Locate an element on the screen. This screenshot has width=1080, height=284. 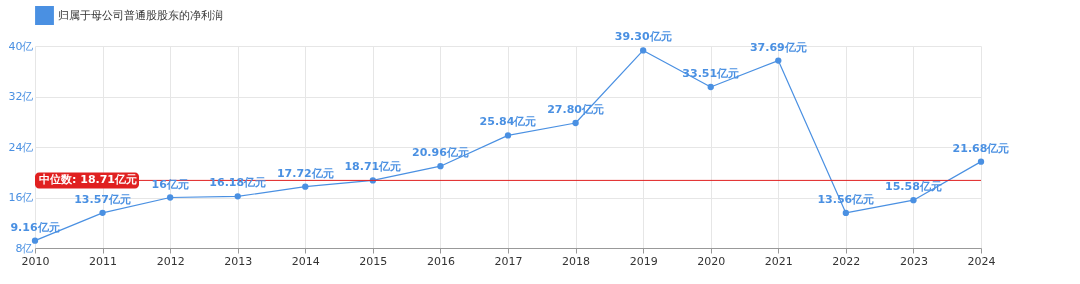
data-label: 21.68亿元 is located at coordinates (981, 148).